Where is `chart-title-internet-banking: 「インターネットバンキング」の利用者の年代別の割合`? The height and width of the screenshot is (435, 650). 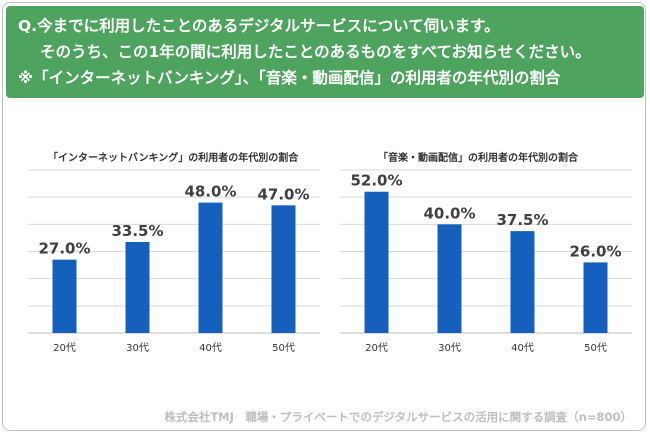
chart-title-internet-banking: 「インターネットバンキング」の利用者の年代別の割合 is located at coordinates (173, 158).